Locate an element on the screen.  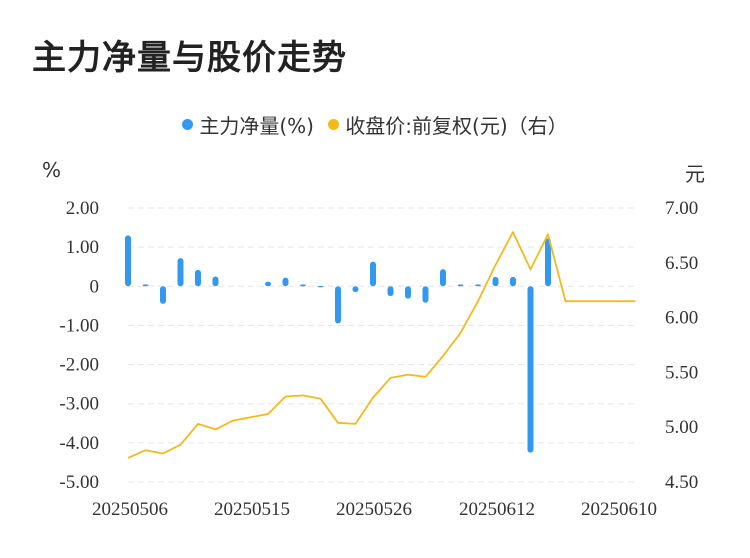
legend-item-line: 收盘价:前复权(元)（右） is located at coordinates (448, 124).